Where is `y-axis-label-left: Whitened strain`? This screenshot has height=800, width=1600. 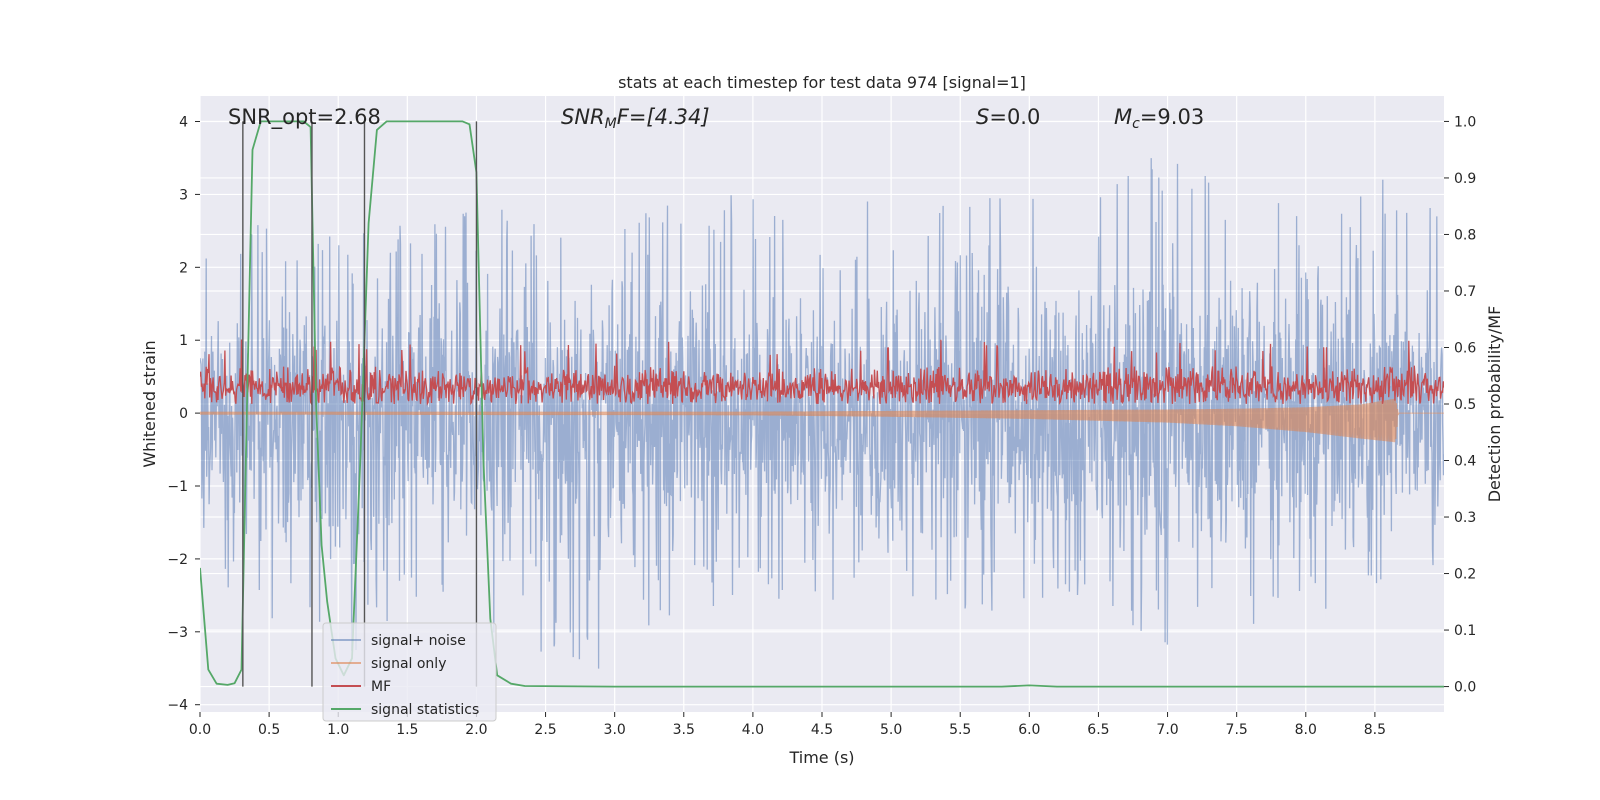
y-axis-label-left: Whitened strain is located at coordinates (149, 403).